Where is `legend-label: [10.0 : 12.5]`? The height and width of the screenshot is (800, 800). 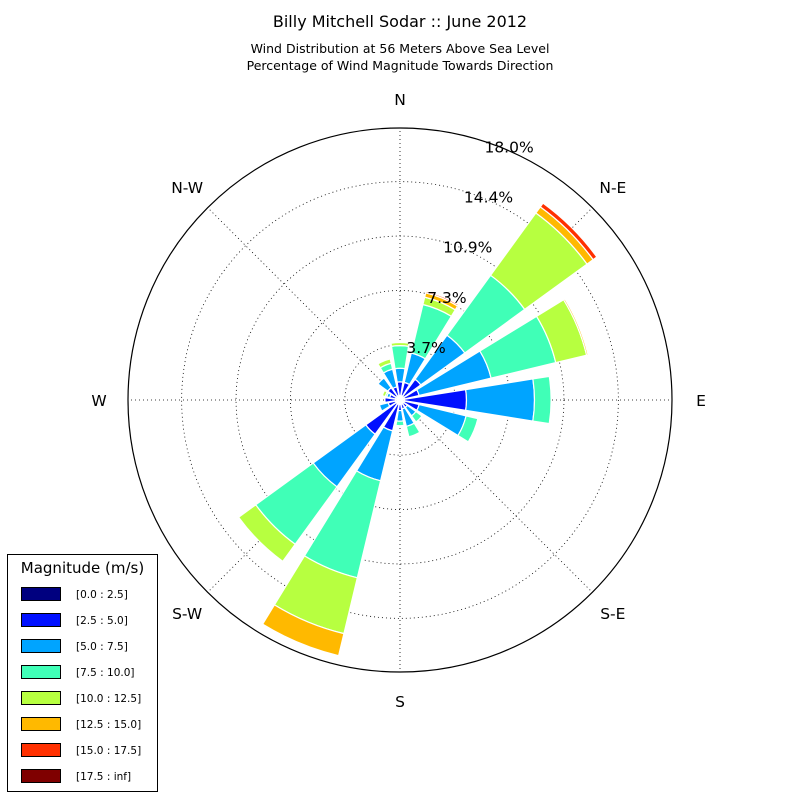 legend-label: [10.0 : 12.5] is located at coordinates (109, 699).